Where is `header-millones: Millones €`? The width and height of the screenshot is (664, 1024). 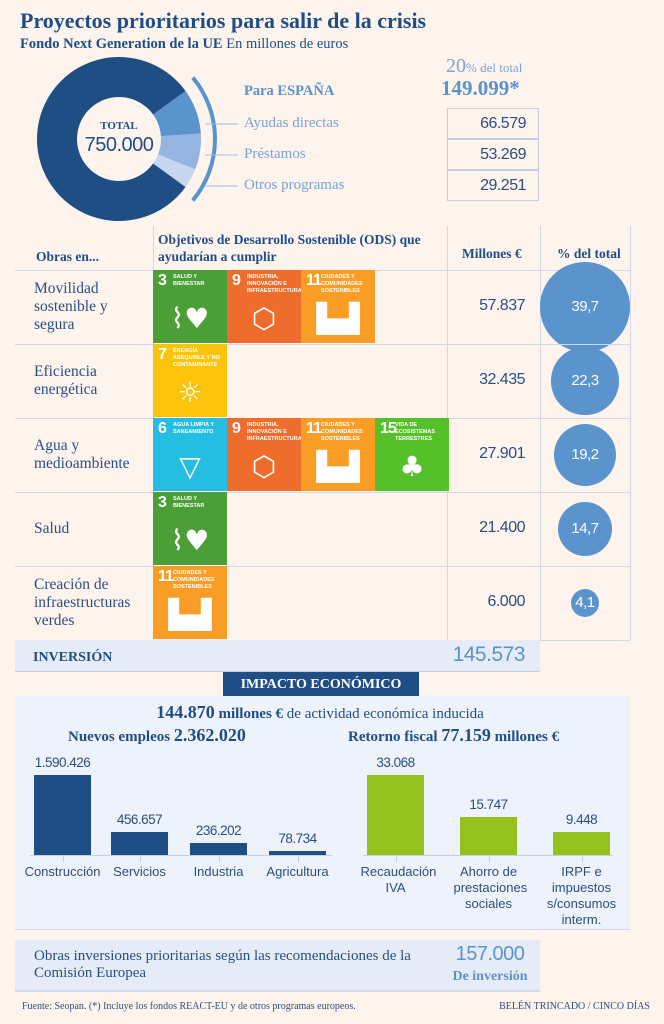 header-millones: Millones € is located at coordinates (492, 253).